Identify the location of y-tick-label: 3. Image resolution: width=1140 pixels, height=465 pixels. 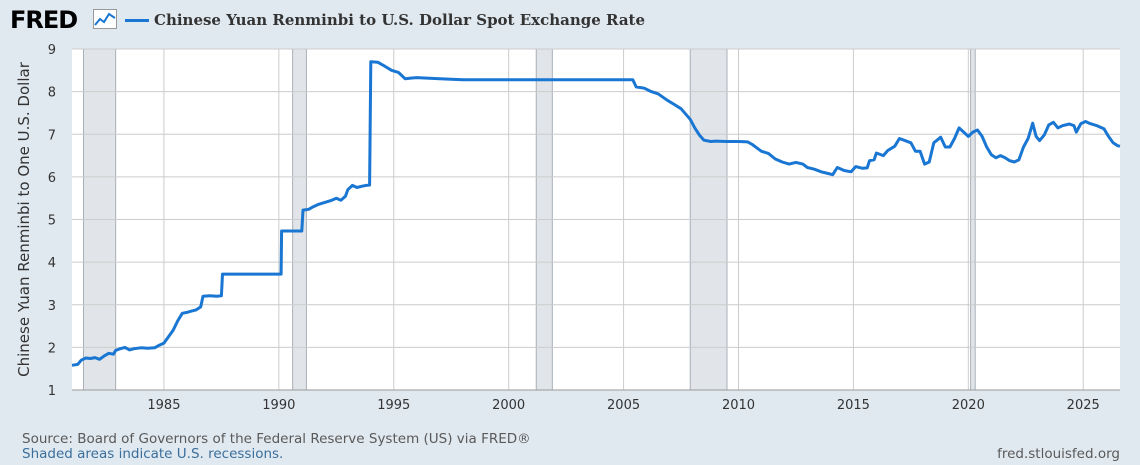
(52, 306).